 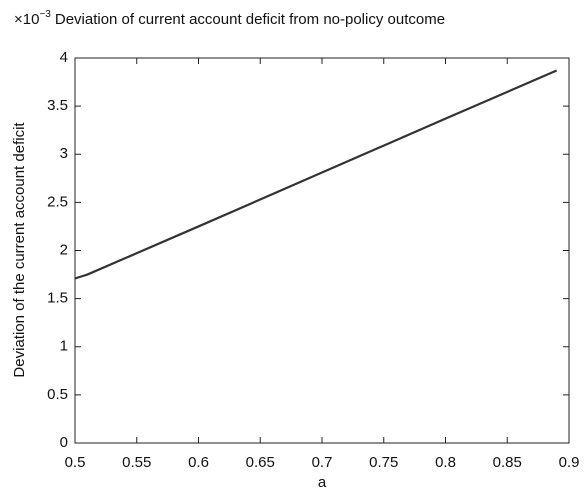 What do you see at coordinates (383, 462) in the screenshot?
I see `x-tick-label: 0.75` at bounding box center [383, 462].